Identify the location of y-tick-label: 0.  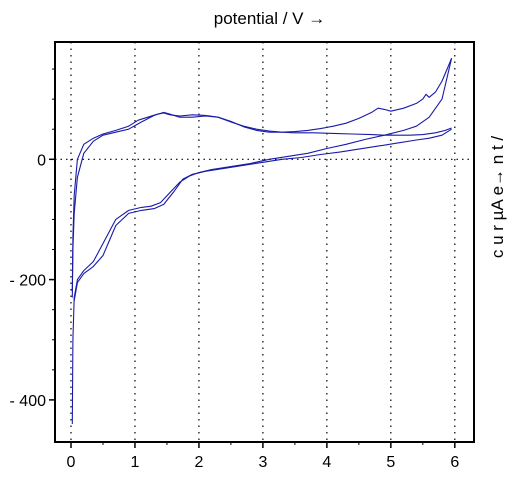
(41, 160).